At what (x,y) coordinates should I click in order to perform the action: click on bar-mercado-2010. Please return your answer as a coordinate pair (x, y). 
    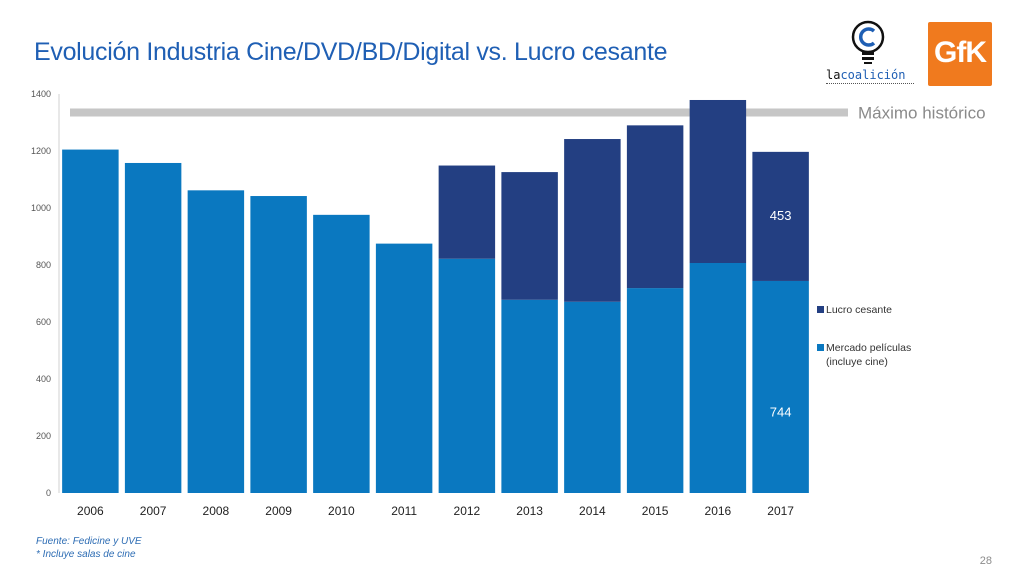
    Looking at the image, I should click on (341, 353).